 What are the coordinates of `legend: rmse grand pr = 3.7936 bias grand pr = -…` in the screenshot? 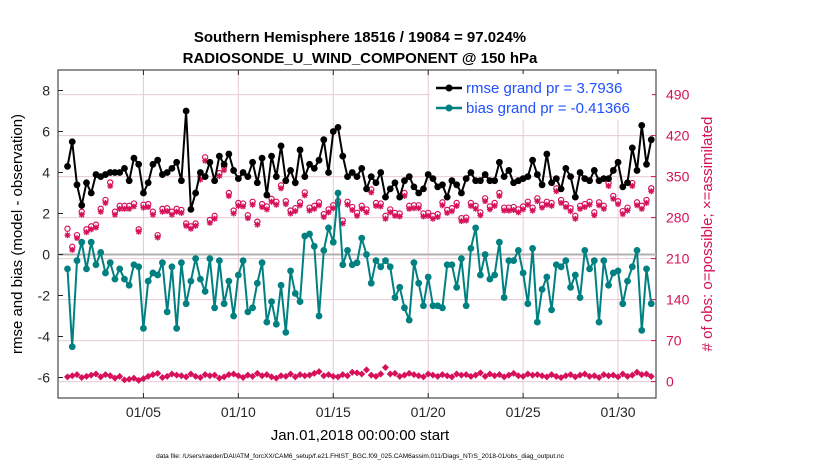 It's located at (541, 97).